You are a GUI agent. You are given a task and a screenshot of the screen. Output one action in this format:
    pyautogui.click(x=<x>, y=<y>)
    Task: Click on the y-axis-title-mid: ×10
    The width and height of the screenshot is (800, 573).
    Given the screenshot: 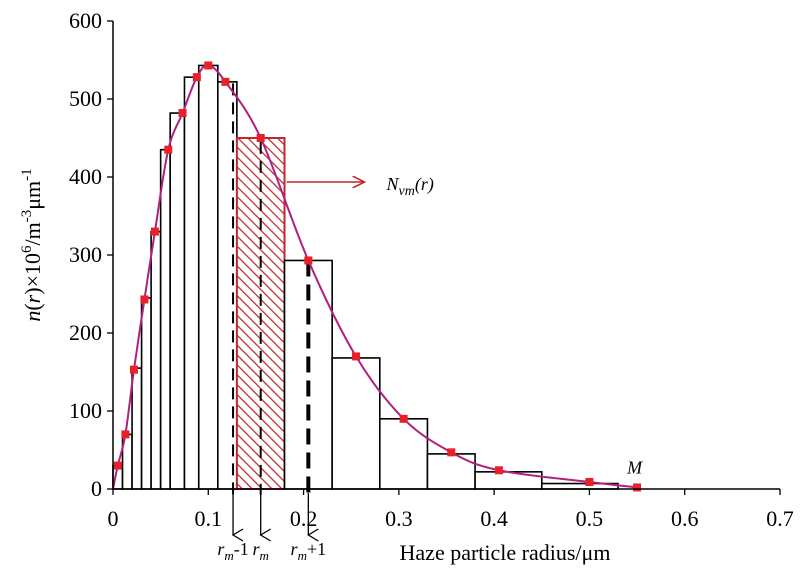 What is the action you would take?
    pyautogui.click(x=32, y=270)
    